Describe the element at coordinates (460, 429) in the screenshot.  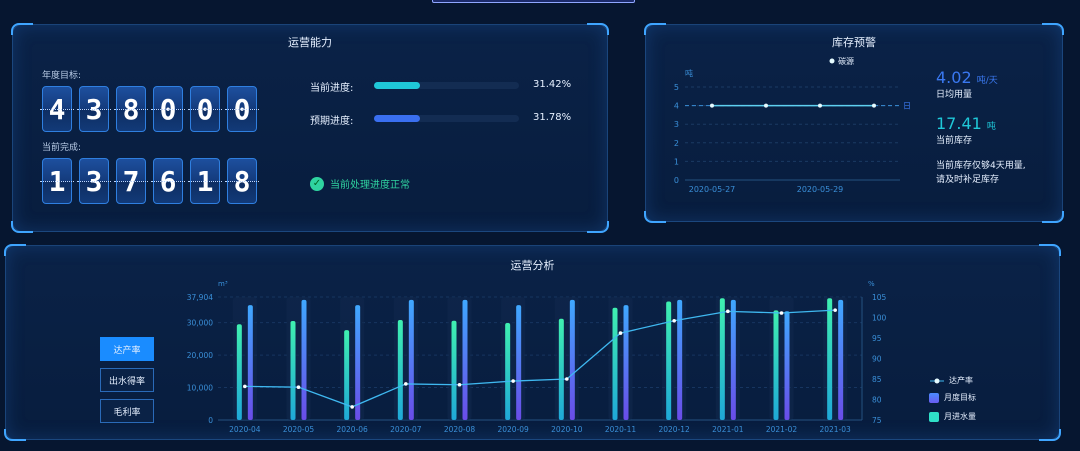
I see `x-tick-label: 2020-08` at that location.